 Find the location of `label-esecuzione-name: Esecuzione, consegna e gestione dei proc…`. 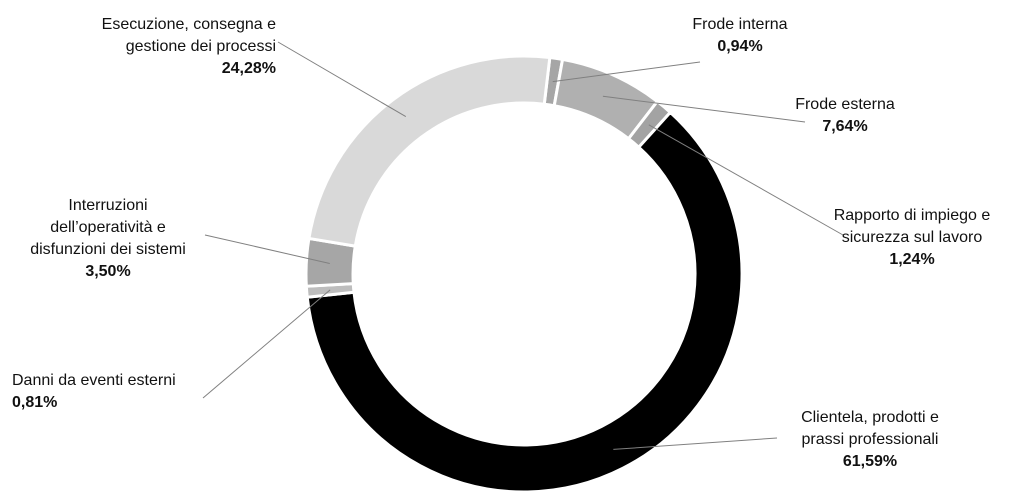

label-esecuzione-name: Esecuzione, consegna e gestione dei proc… is located at coordinates (188, 35).